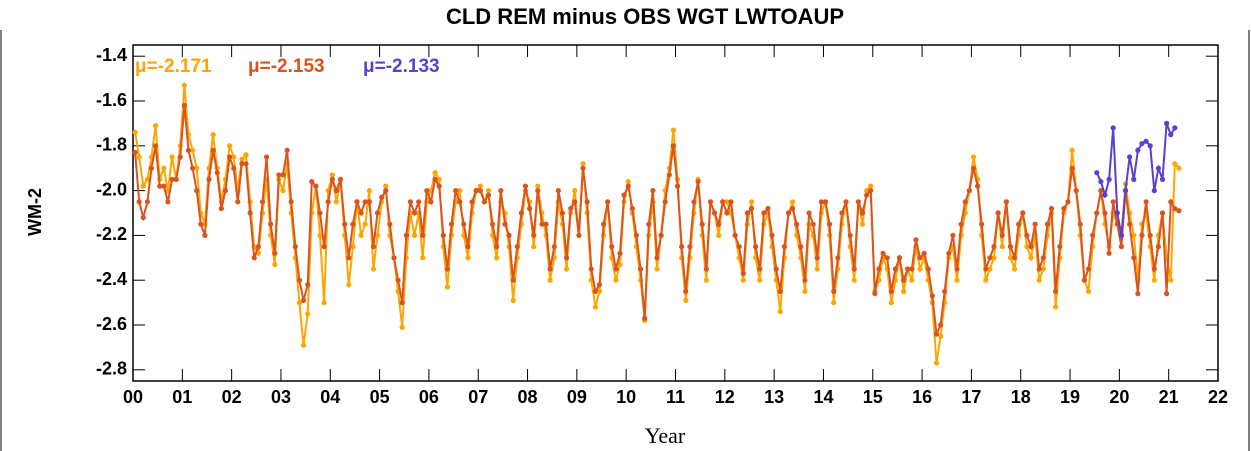 This screenshot has width=1251, height=451. I want to click on y-tick-label: -2.0, so click(111, 189).